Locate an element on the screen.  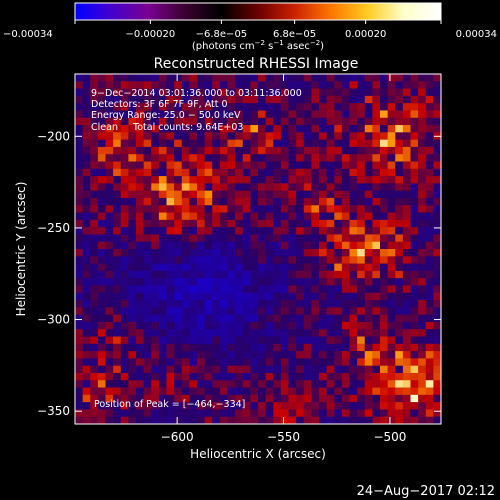
x-tick-label: −550 is located at coordinates (283, 437).